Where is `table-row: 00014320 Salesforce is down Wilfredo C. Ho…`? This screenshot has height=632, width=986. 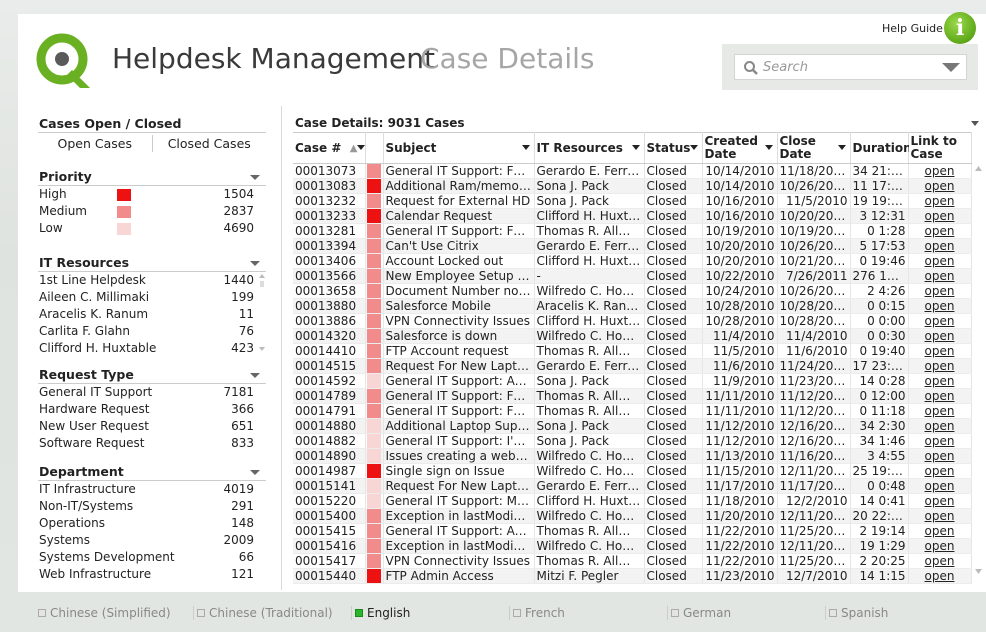
table-row: 00014320 Salesforce is down Wilfredo C. Ho… is located at coordinates (632, 336).